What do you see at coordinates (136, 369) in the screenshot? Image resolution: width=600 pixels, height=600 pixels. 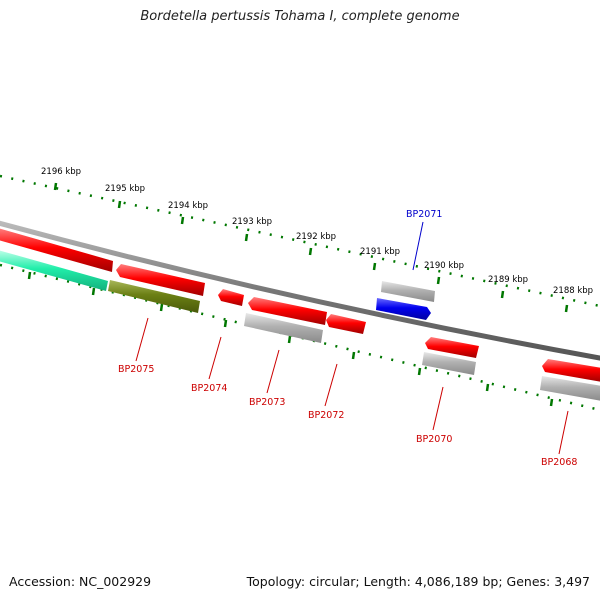 I see `gene-label: BP2075` at bounding box center [136, 369].